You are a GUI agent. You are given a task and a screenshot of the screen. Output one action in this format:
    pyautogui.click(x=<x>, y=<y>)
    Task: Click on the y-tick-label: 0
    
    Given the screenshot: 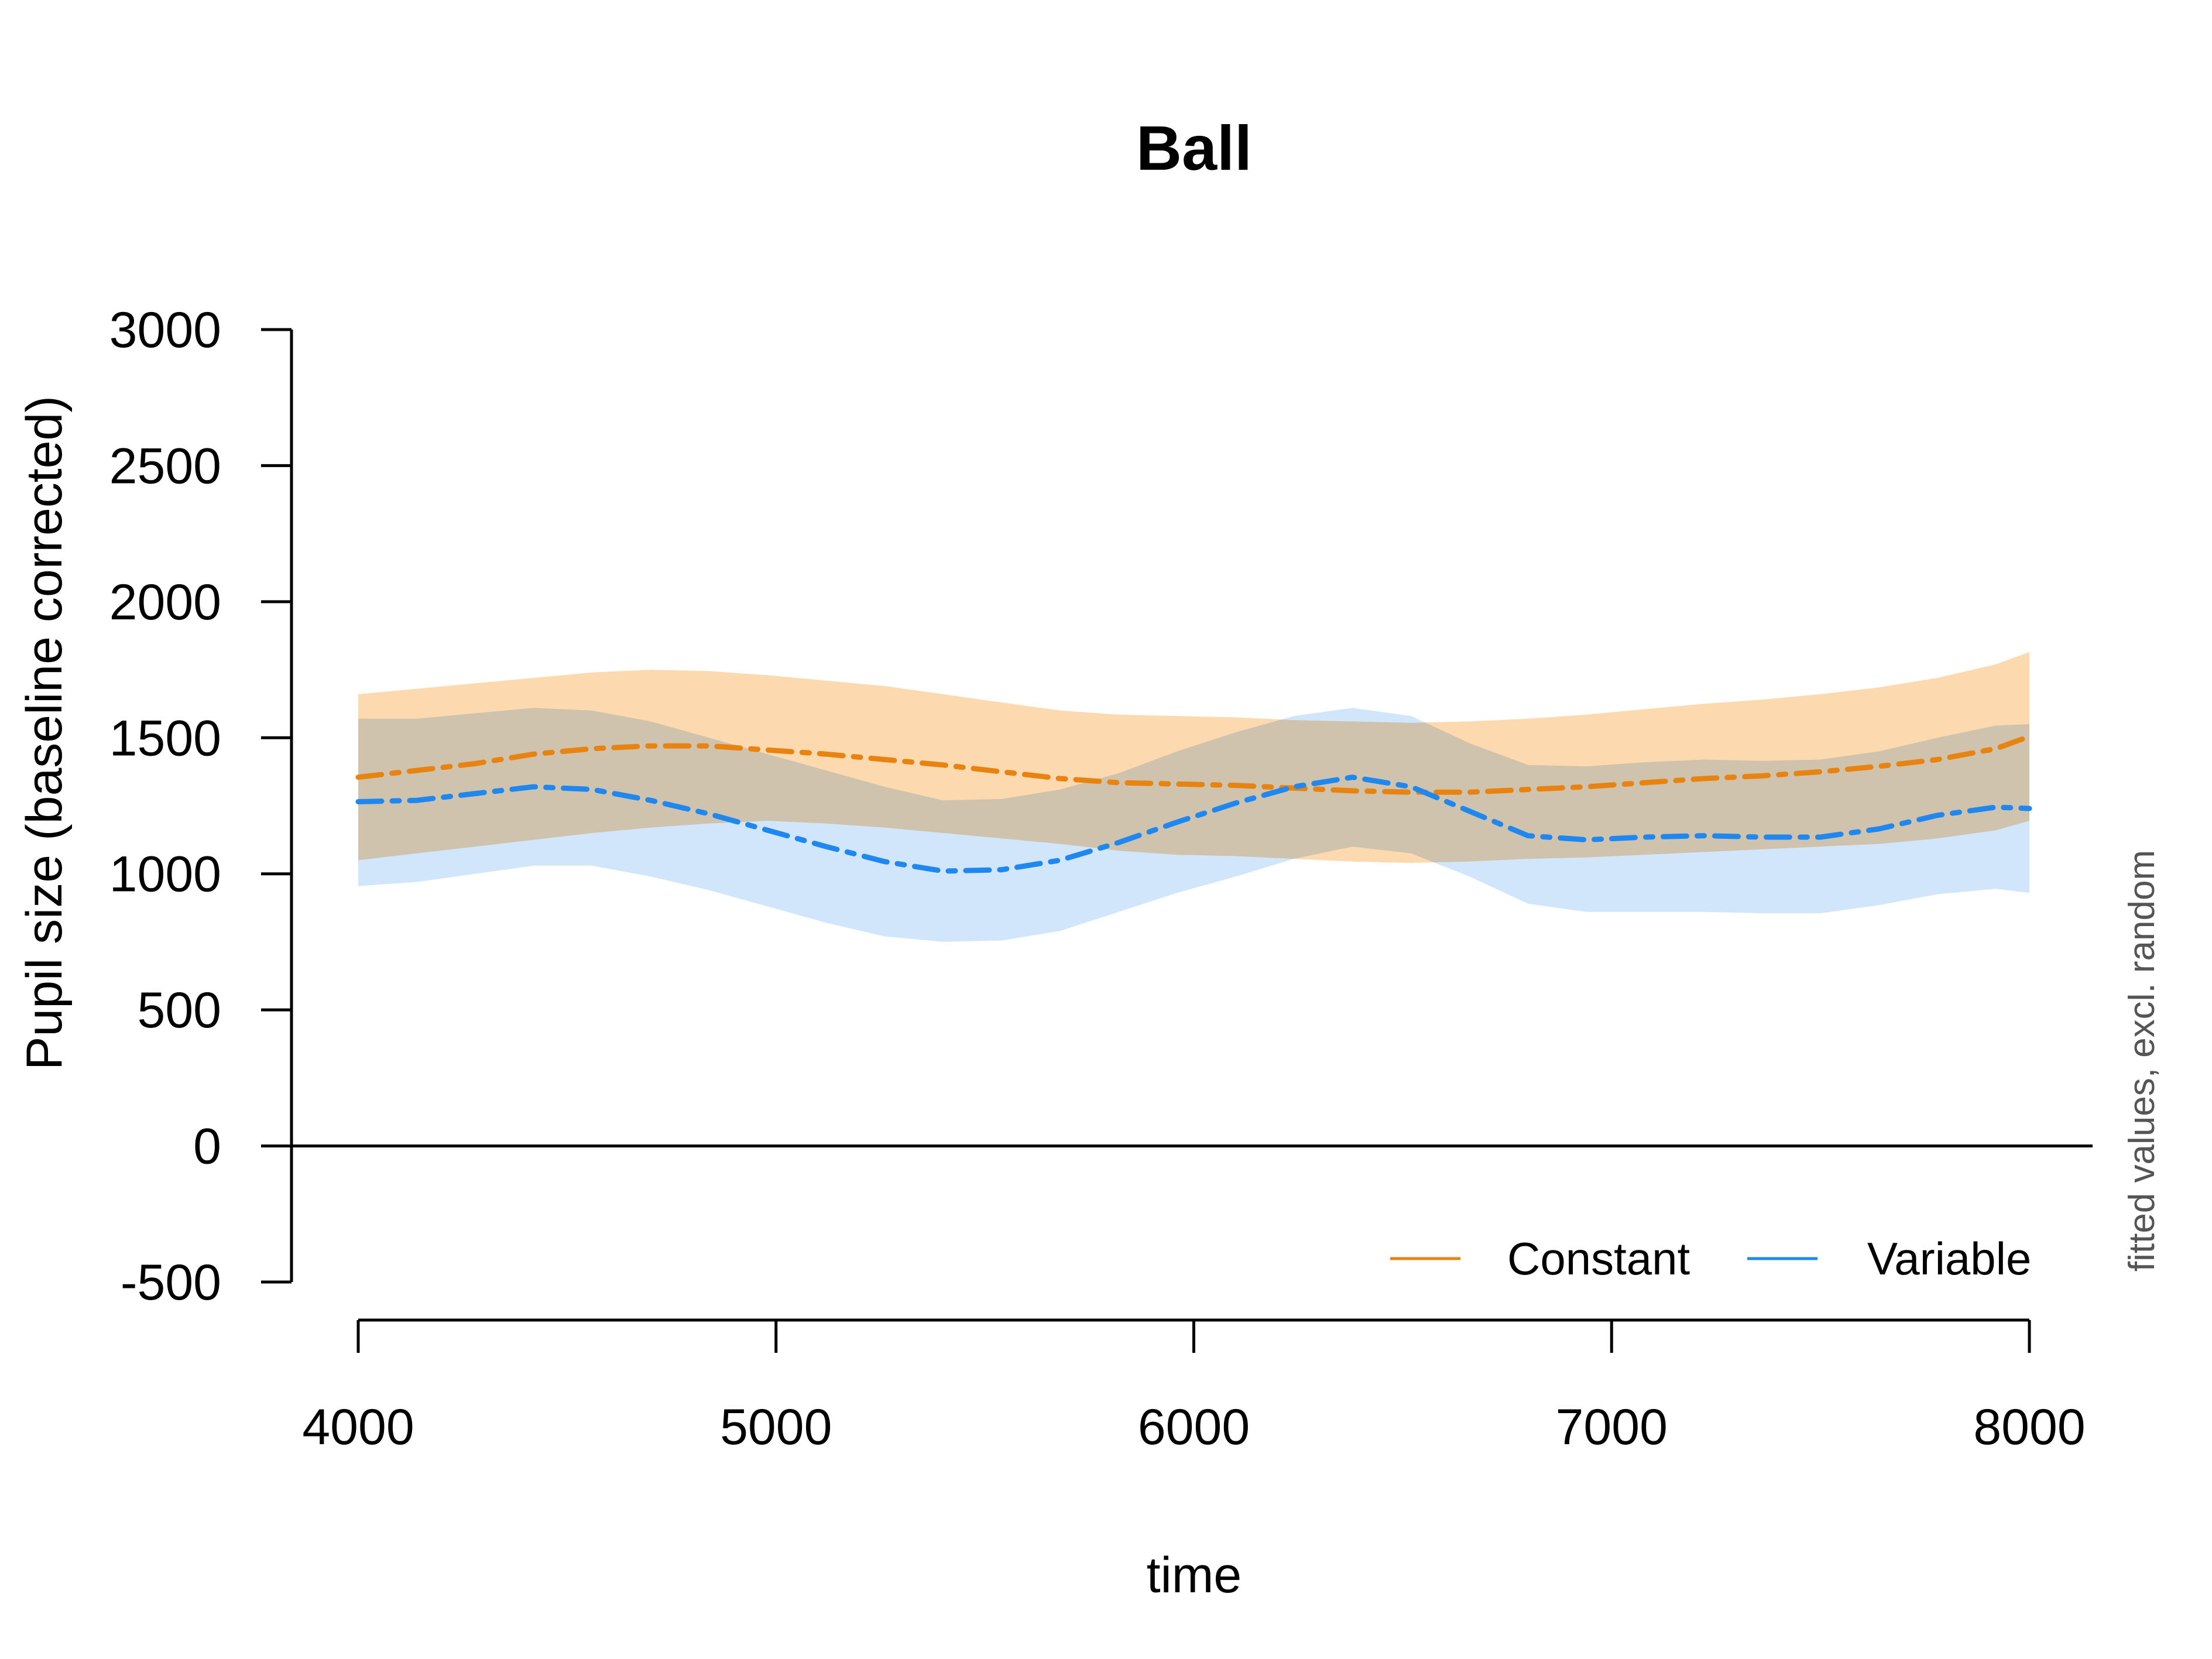 What is the action you would take?
    pyautogui.click(x=207, y=1147)
    